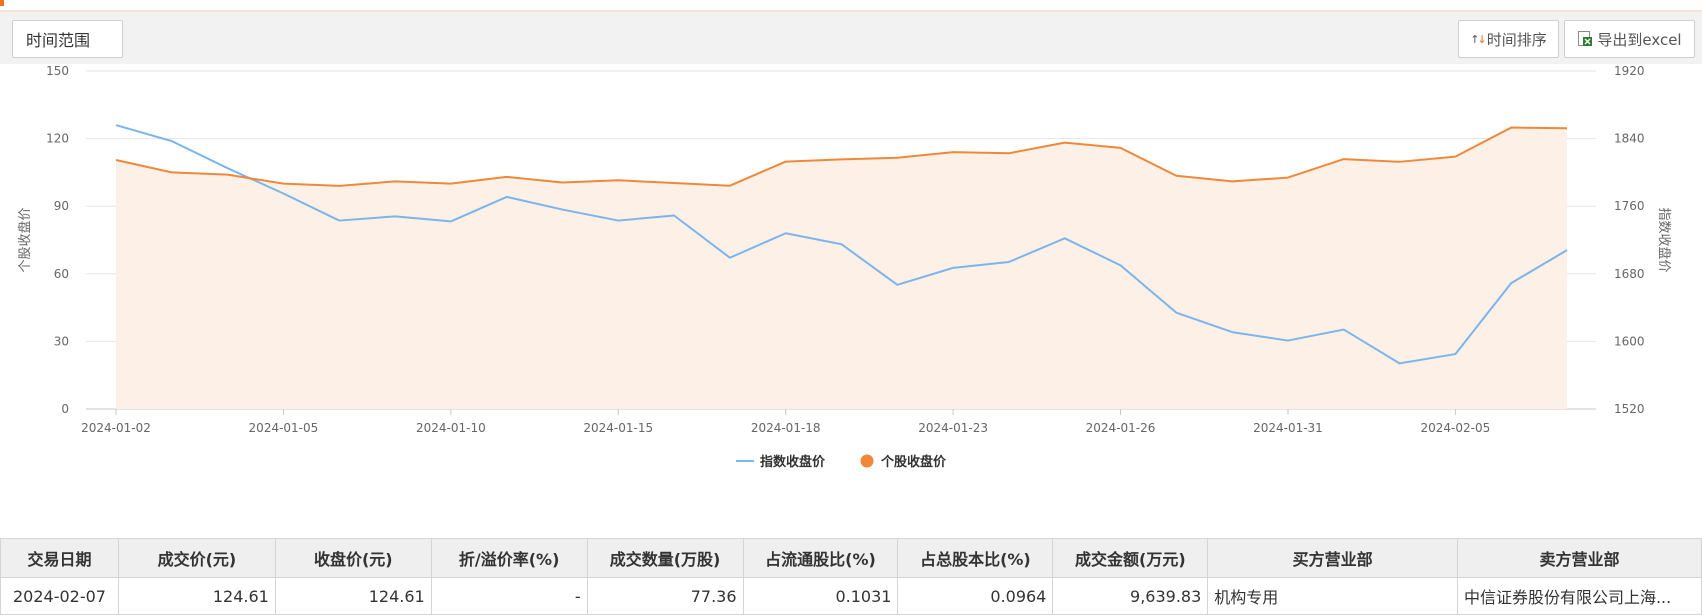  What do you see at coordinates (1629, 341) in the screenshot?
I see `y-tick-label-right: 1600` at bounding box center [1629, 341].